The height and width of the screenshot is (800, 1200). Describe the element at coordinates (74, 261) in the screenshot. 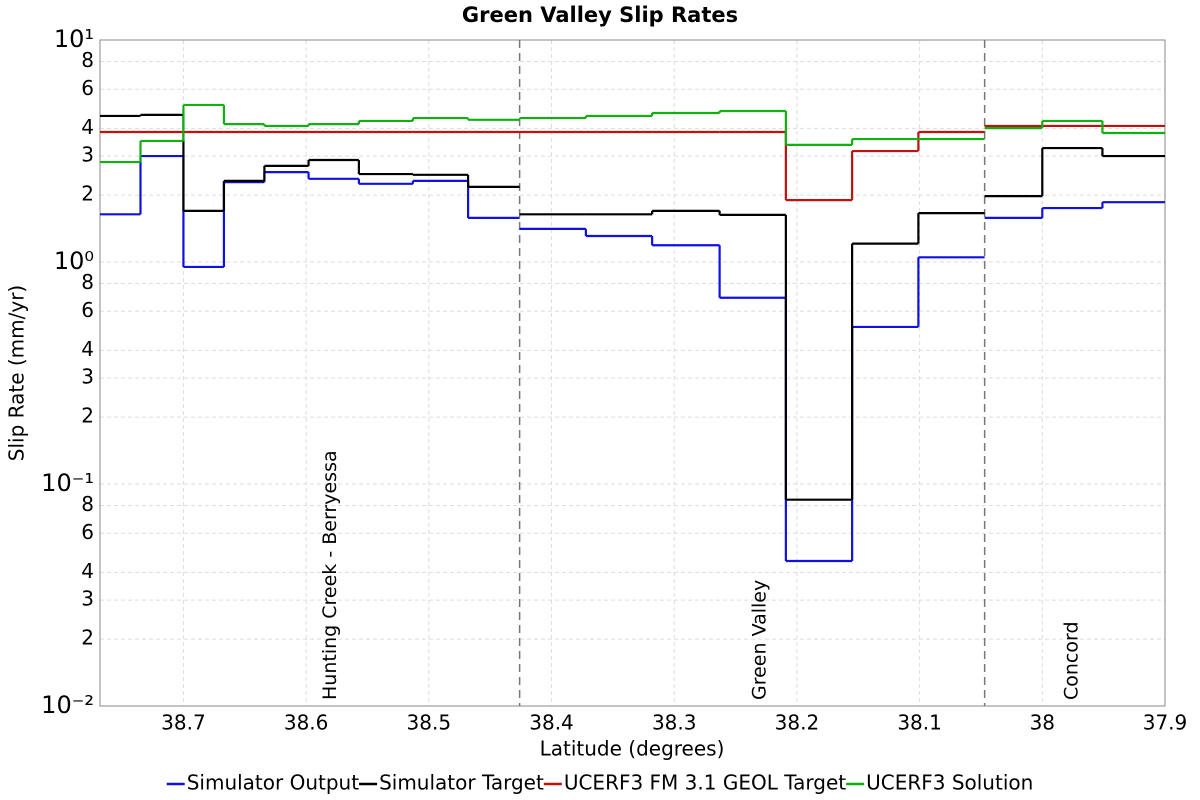

I see `y-tick-label: 10⁰` at that location.